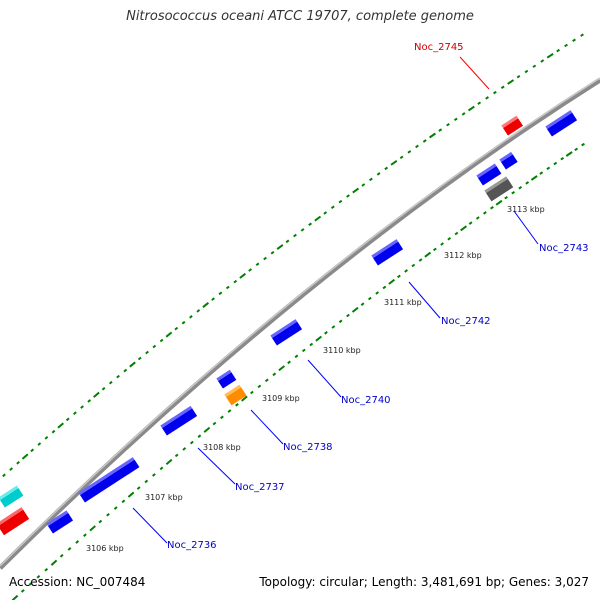 This screenshot has height=600, width=600. Describe the element at coordinates (366, 400) in the screenshot. I see `gene-label-noc-2740: Noc_2740` at that location.